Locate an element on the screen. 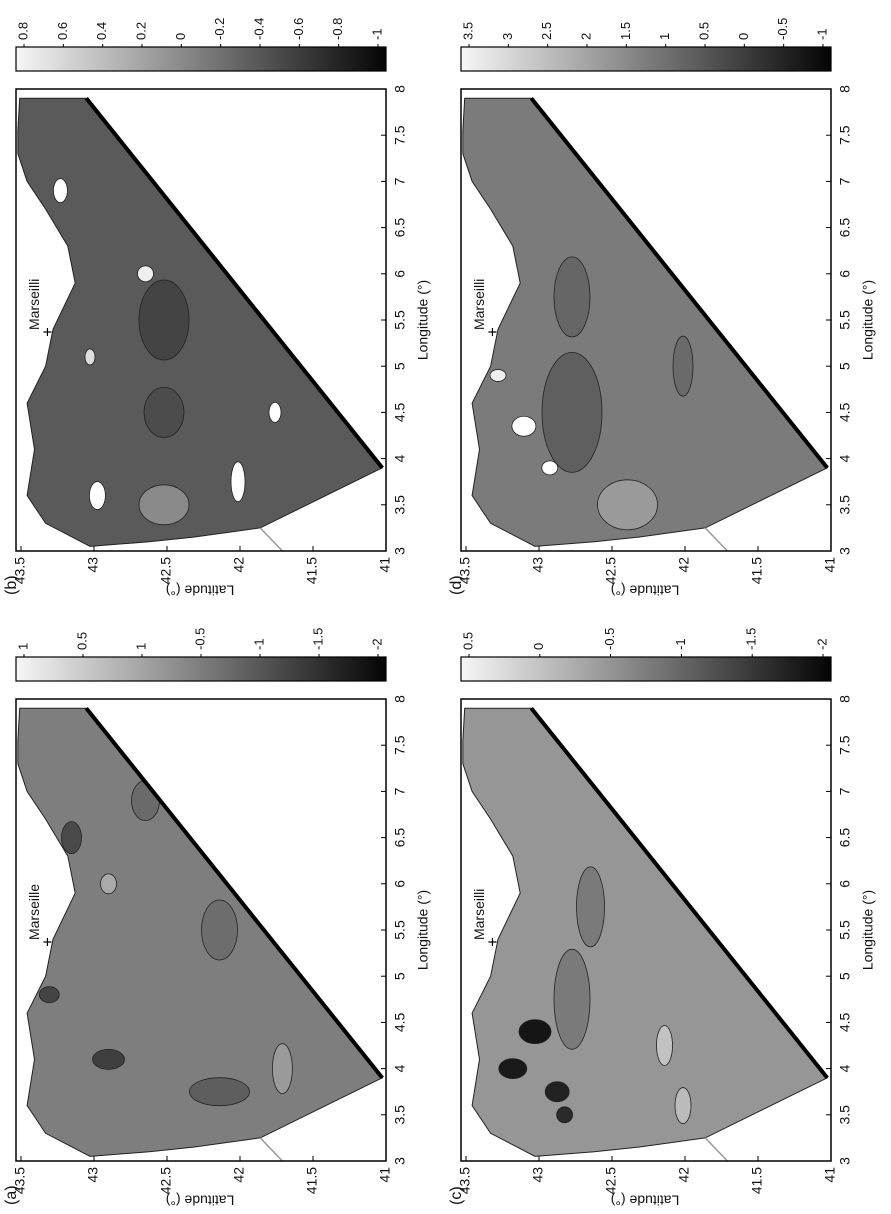  colorbar-tick-label: -1.5 is located at coordinates (751, 639).